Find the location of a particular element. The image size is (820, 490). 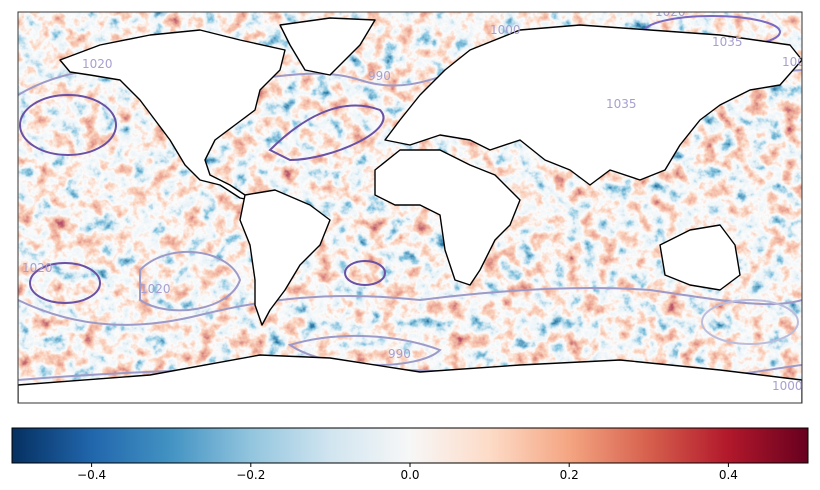

south-america is located at coordinates (285, 257).